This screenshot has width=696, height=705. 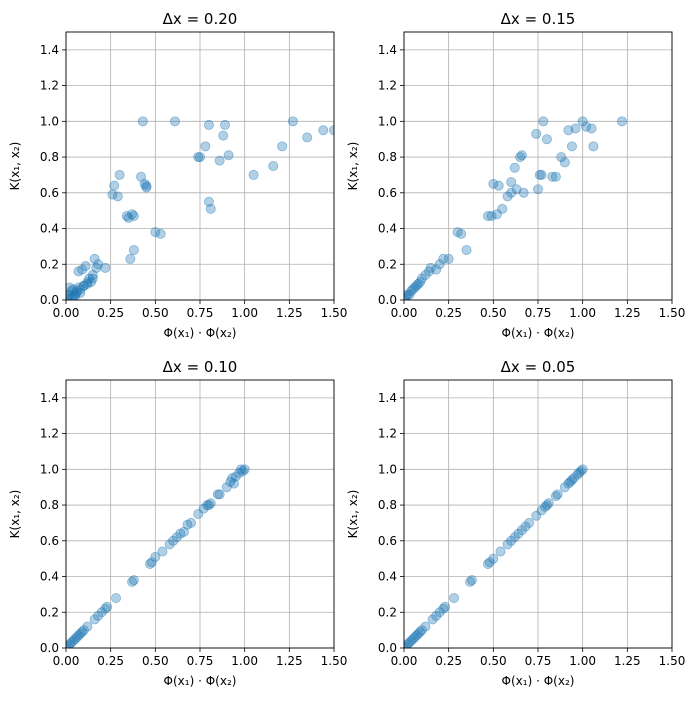 I want to click on chart-title: Δx = 0.05, so click(x=538, y=367).